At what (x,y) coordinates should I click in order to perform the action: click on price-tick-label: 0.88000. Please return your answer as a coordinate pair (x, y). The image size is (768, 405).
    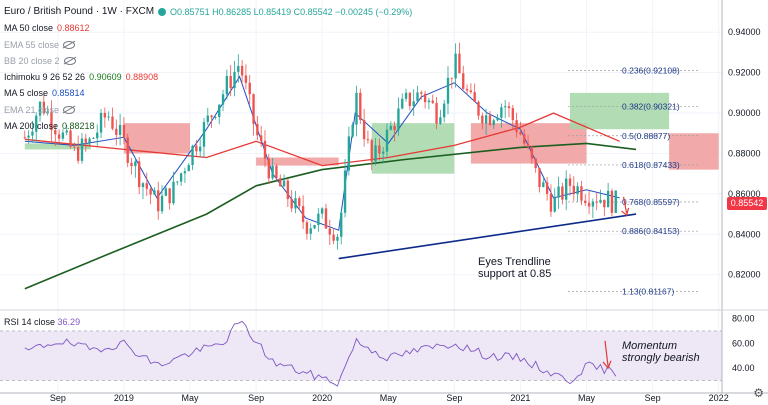
    Looking at the image, I should click on (744, 153).